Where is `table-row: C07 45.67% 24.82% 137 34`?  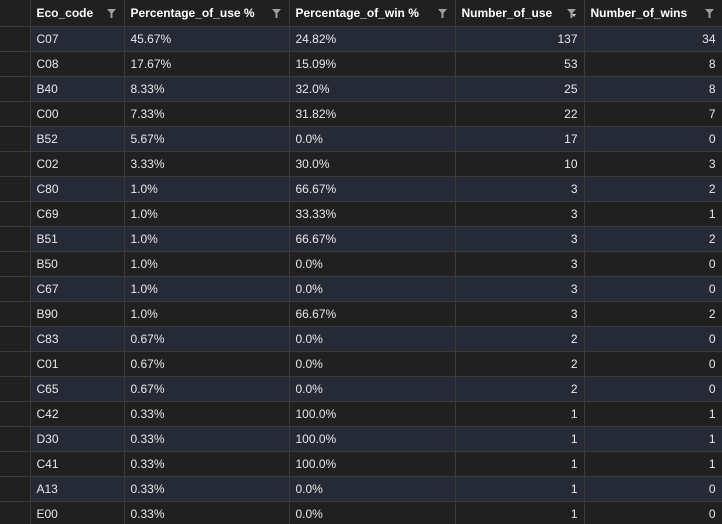
table-row: C07 45.67% 24.82% 137 34 is located at coordinates (361, 39).